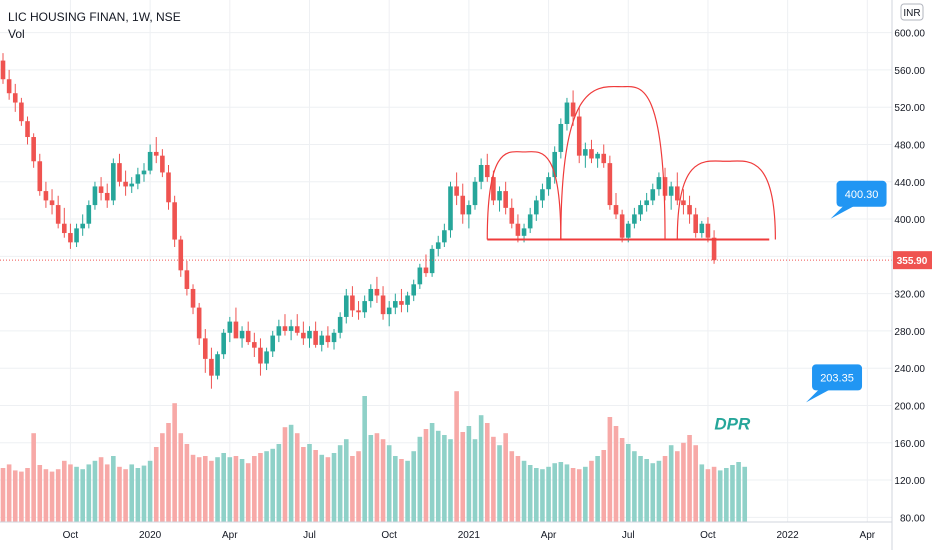 The image size is (932, 550). Describe the element at coordinates (912, 261) in the screenshot. I see `last-price-label: 355.90` at that location.